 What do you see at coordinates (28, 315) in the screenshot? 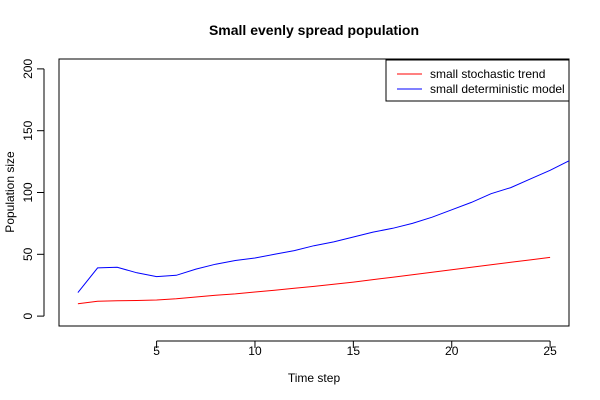
I see `y-tick-label: 0` at bounding box center [28, 315].